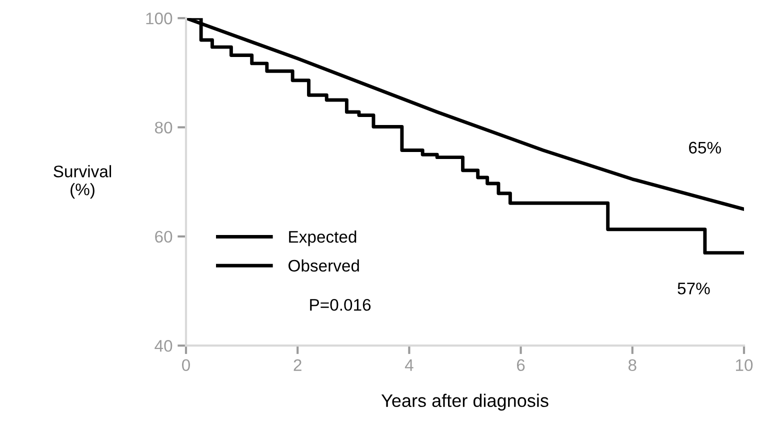 The height and width of the screenshot is (432, 775). Describe the element at coordinates (694, 288) in the screenshot. I see `annotation: 57%` at that location.